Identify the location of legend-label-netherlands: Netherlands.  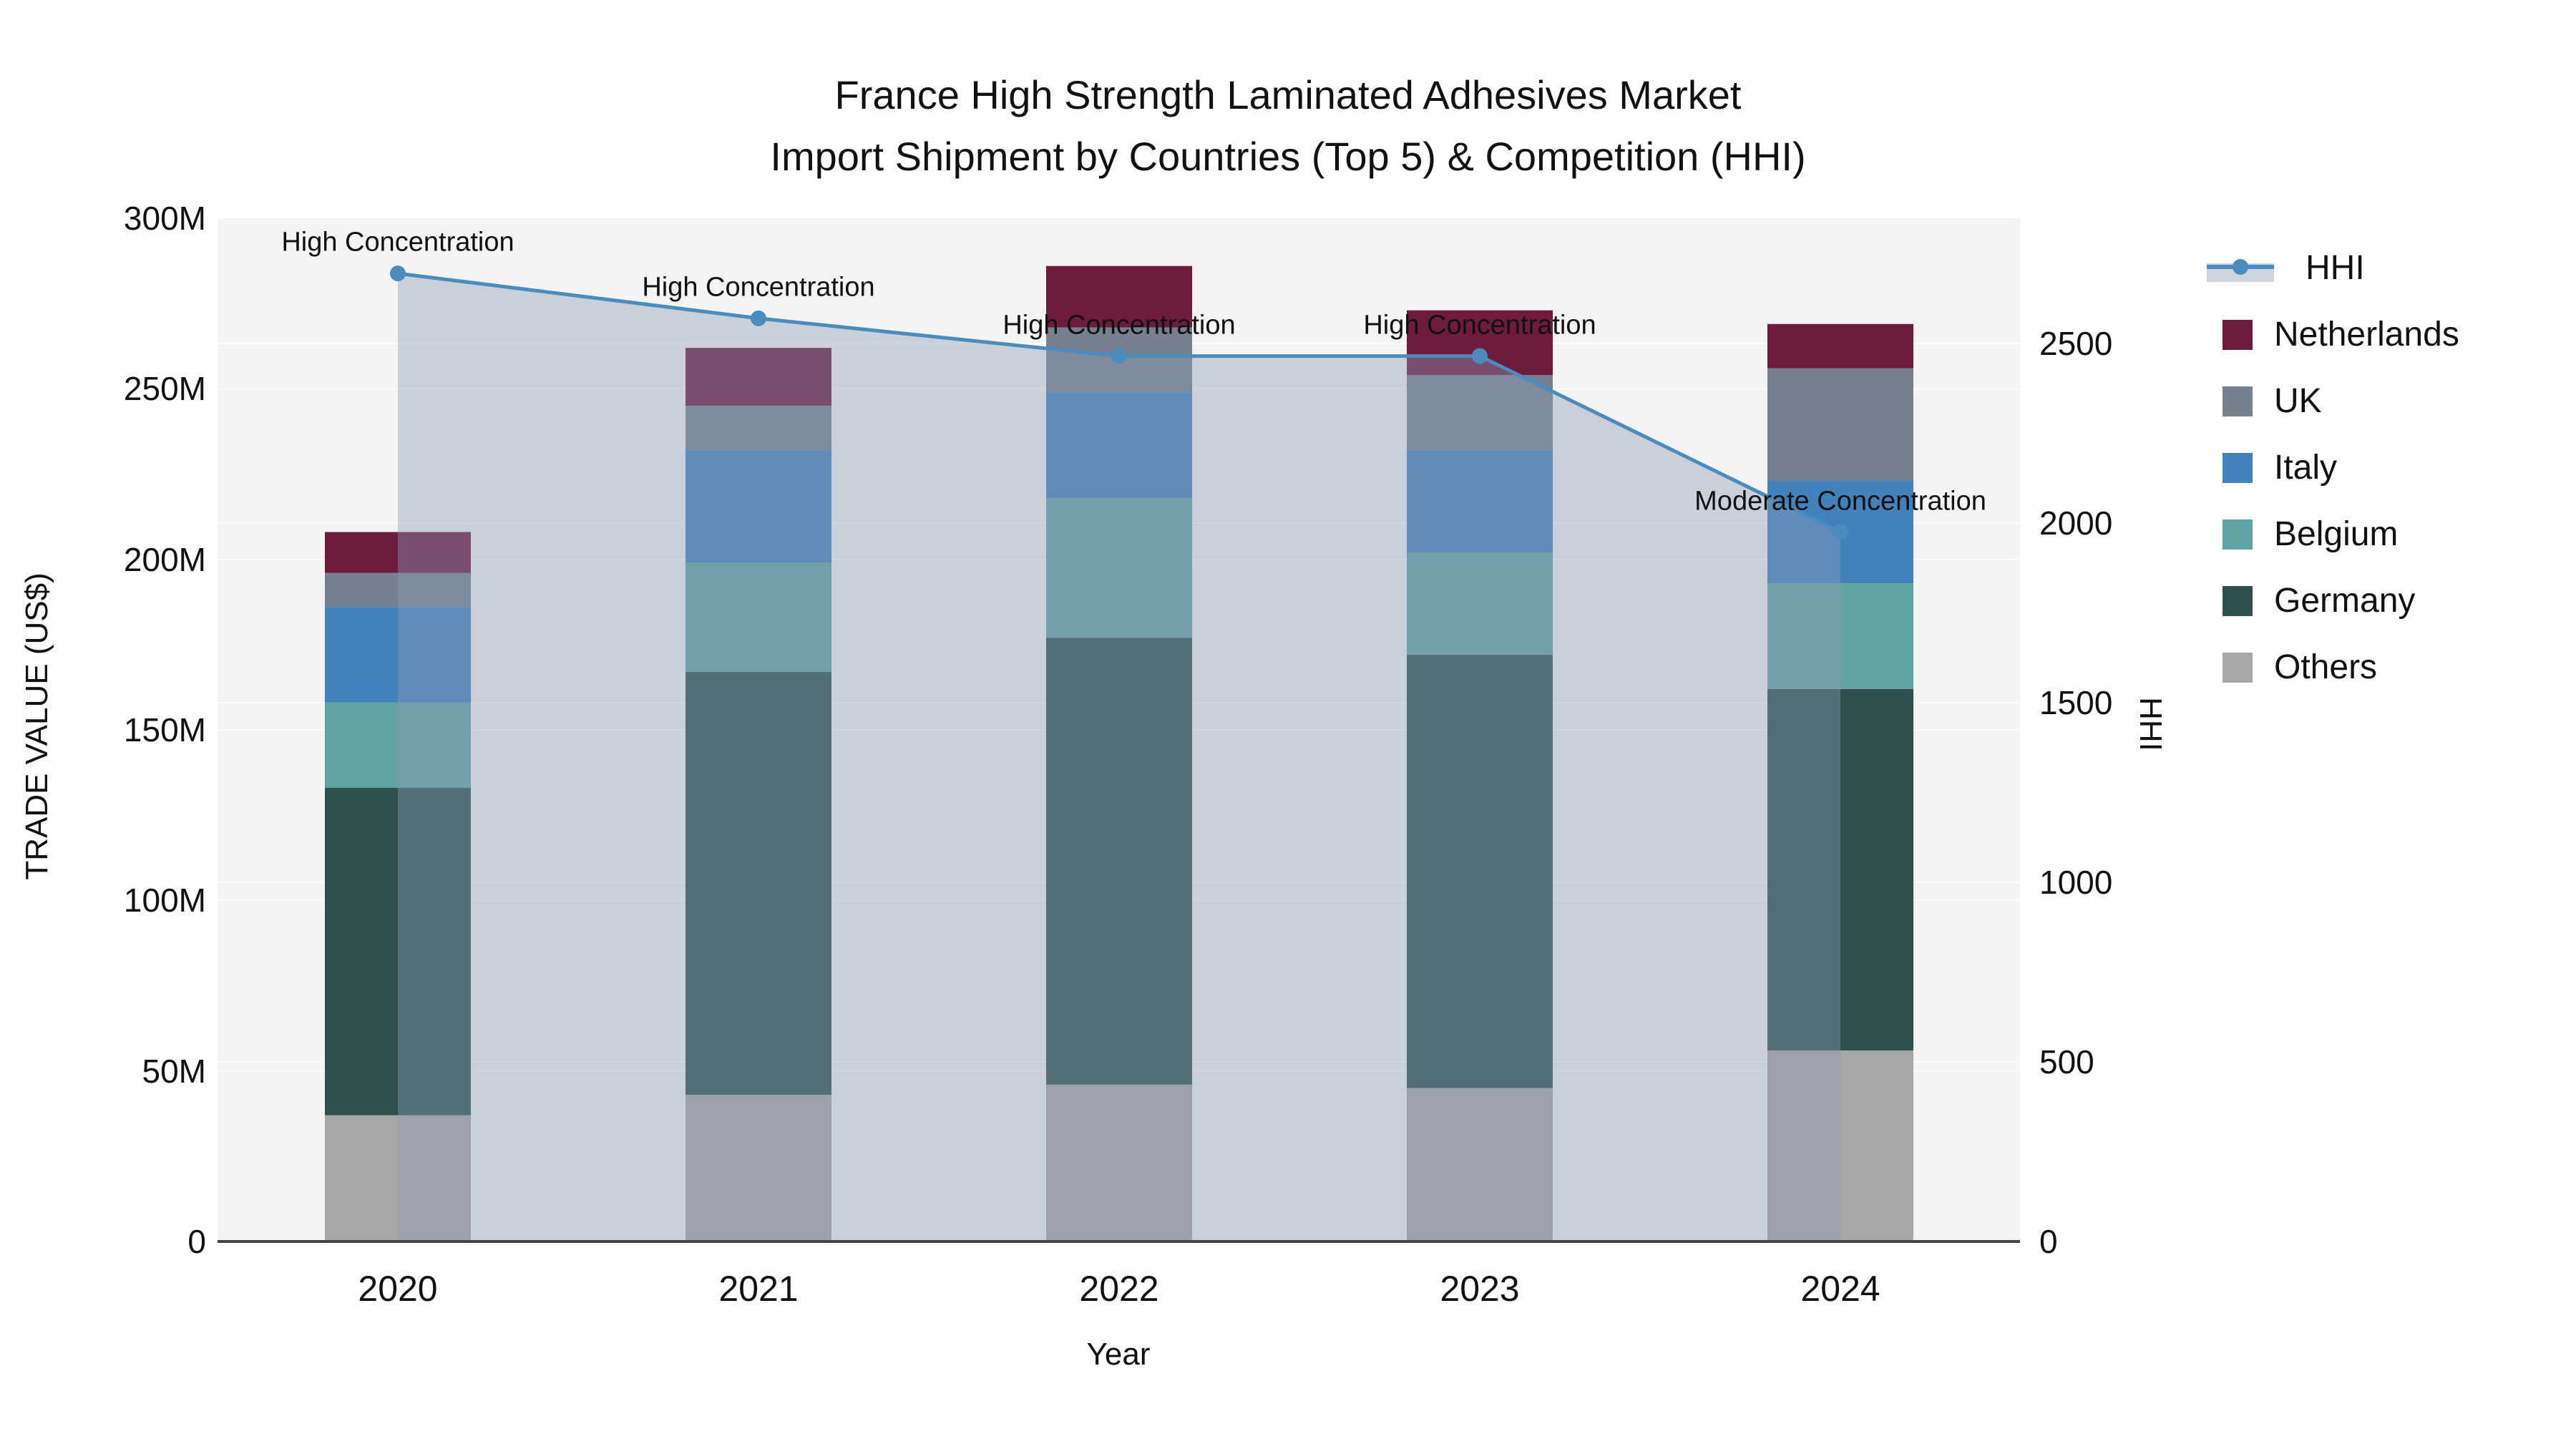
(2366, 334).